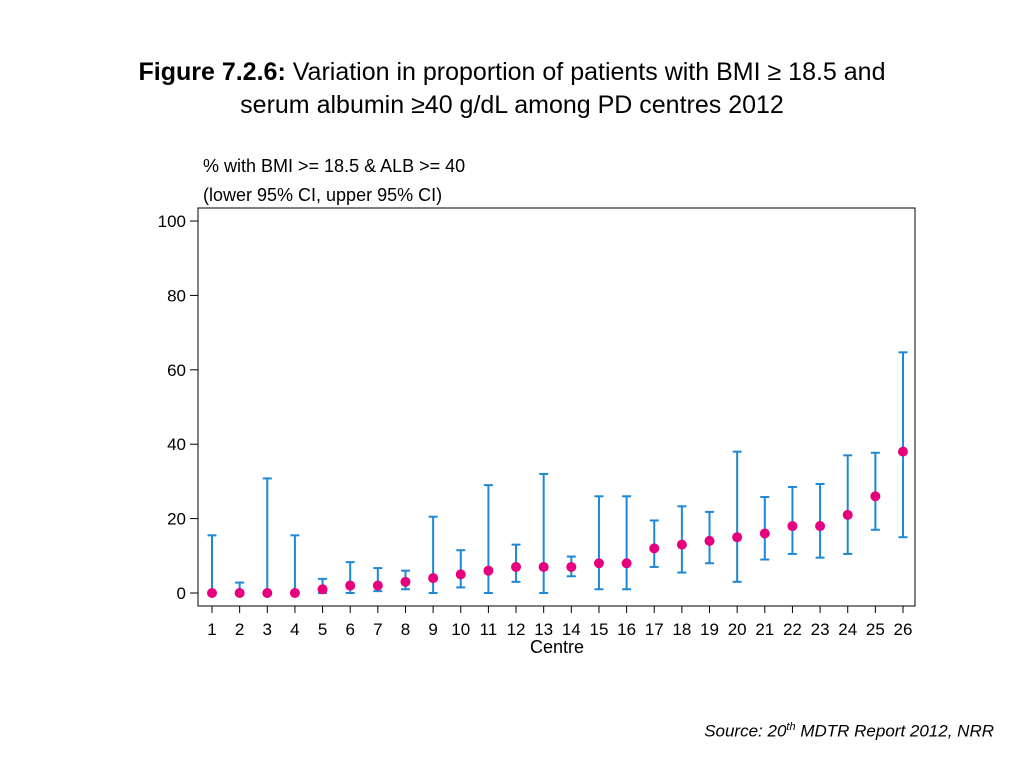 The width and height of the screenshot is (1024, 768). I want to click on x-tick-label: 16, so click(626, 629).